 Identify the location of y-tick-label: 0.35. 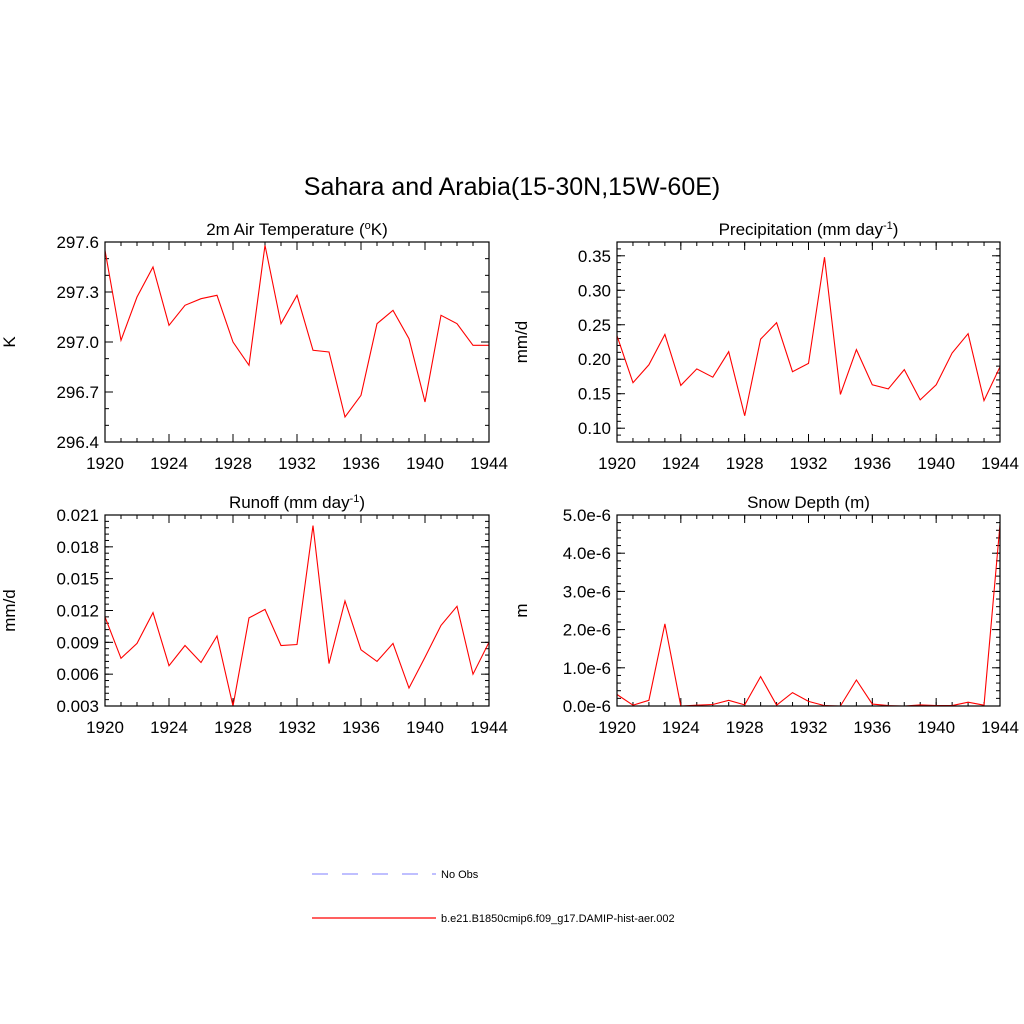
(594, 256).